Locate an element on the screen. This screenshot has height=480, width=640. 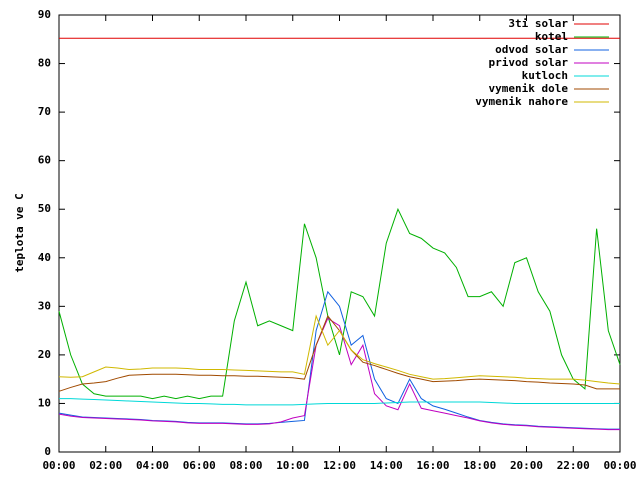
y-tick-label: 10 is located at coordinates (44, 402).